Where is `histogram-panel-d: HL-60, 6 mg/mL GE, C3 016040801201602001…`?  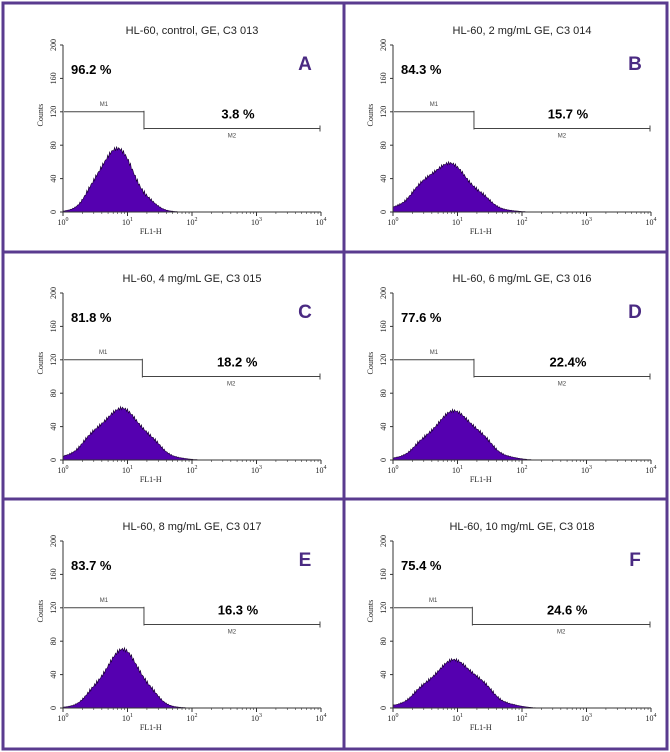 histogram-panel-d: HL-60, 6 mg/mL GE, C3 016040801201602001… is located at coordinates (511, 378).